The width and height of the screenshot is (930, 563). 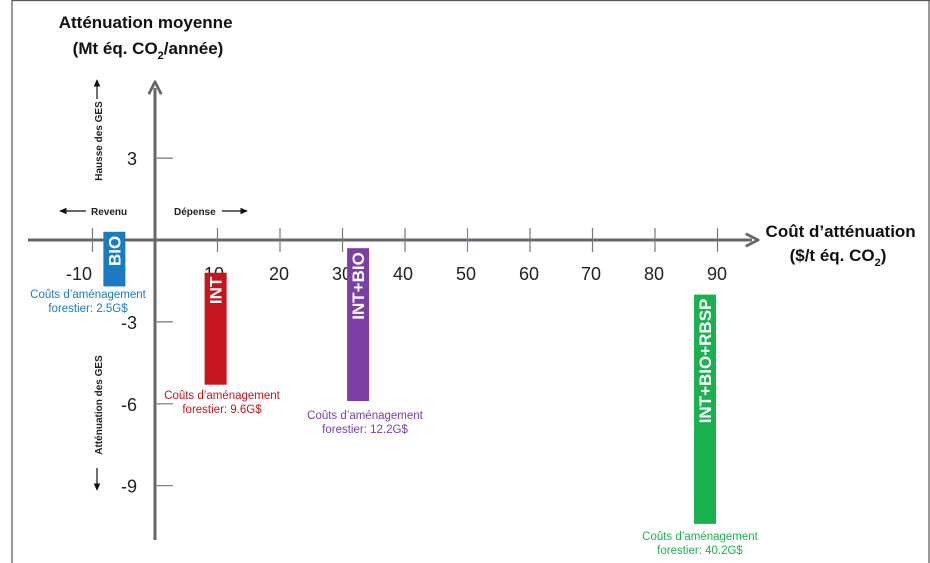 I want to click on x-tick-label: 50, so click(x=466, y=274).